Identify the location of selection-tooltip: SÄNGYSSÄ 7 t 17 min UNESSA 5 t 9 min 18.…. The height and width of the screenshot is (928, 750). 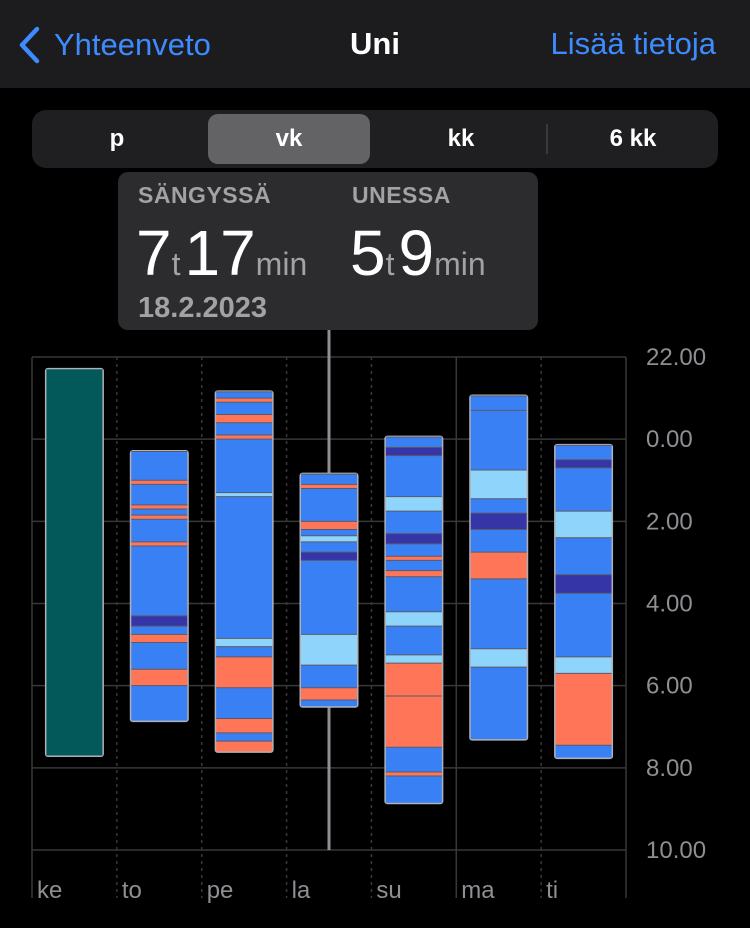
(328, 251).